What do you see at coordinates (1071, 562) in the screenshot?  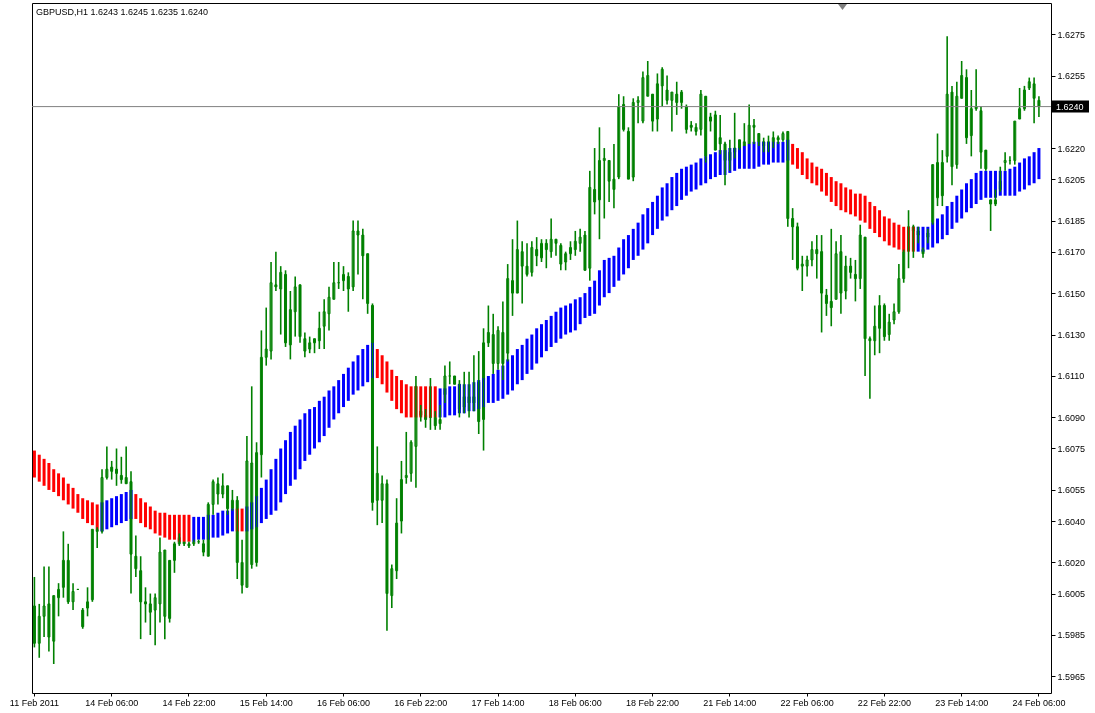 I see `y-tick-label: 1.6020` at bounding box center [1071, 562].